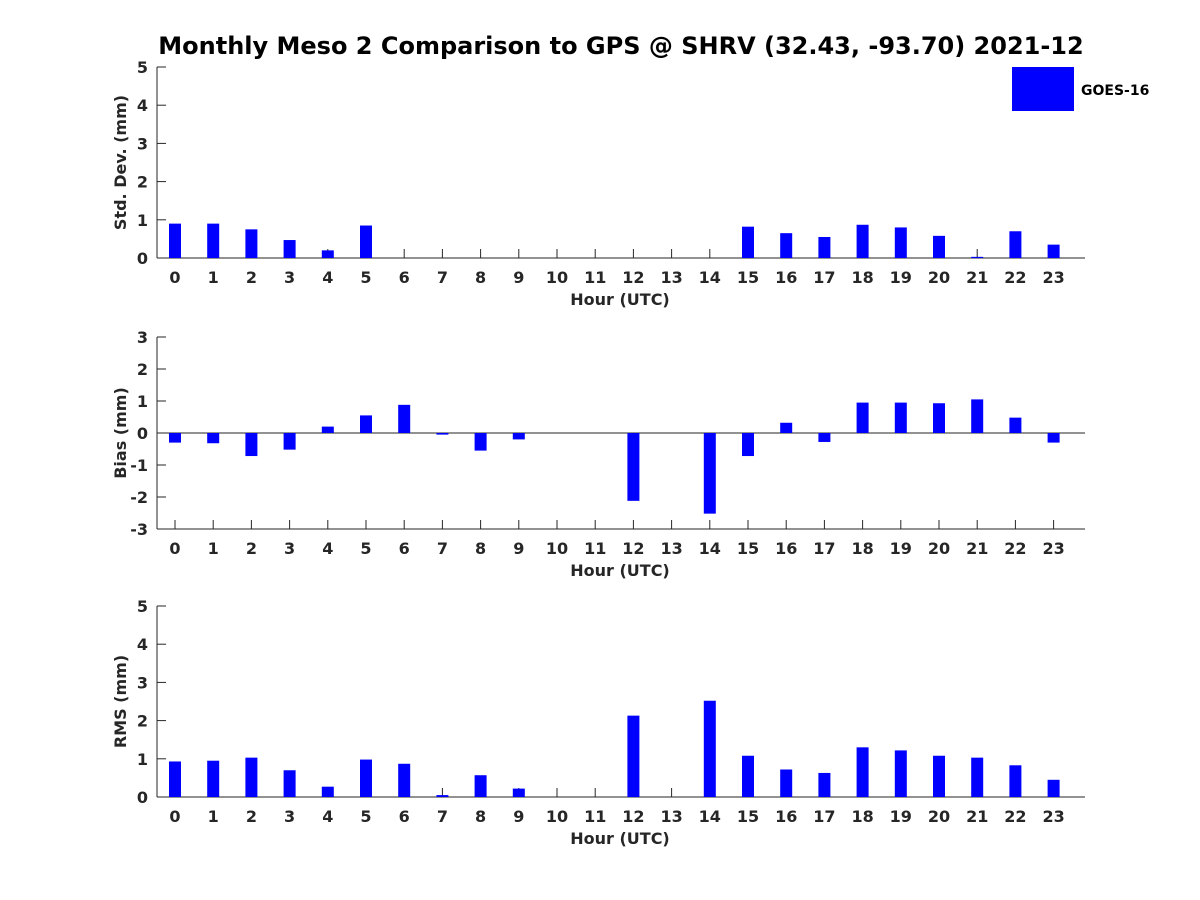  What do you see at coordinates (142, 644) in the screenshot?
I see `y-tick-label: 4` at bounding box center [142, 644].